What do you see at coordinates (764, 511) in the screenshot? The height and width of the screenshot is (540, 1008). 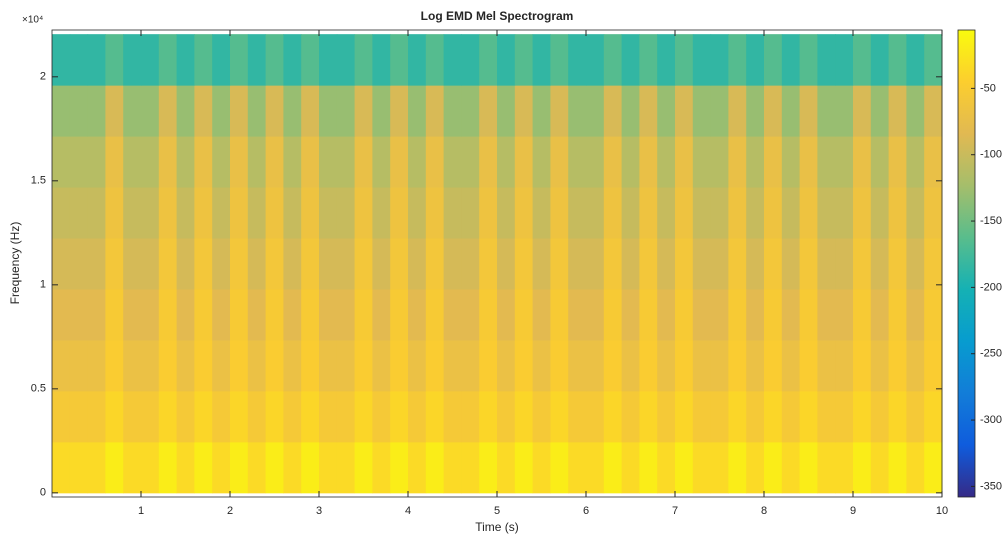 I see `x-tick-label: 8` at bounding box center [764, 511].